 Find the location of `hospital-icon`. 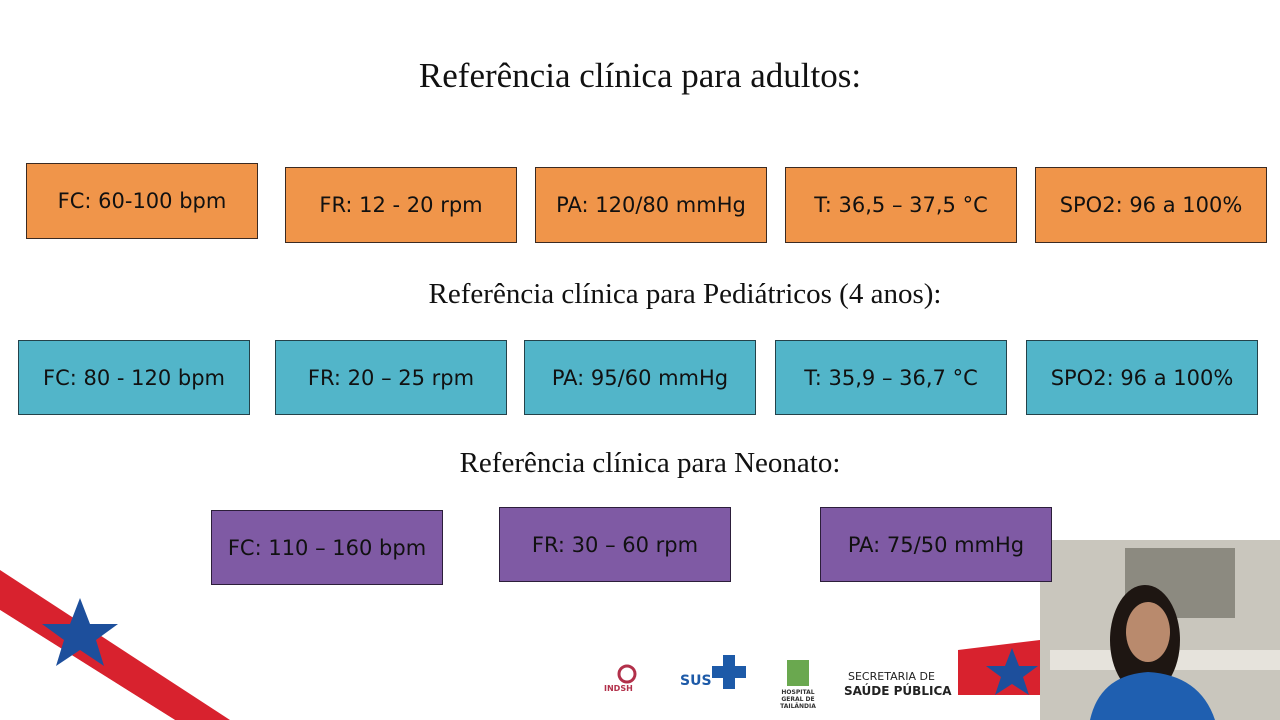

hospital-icon is located at coordinates (798, 673).